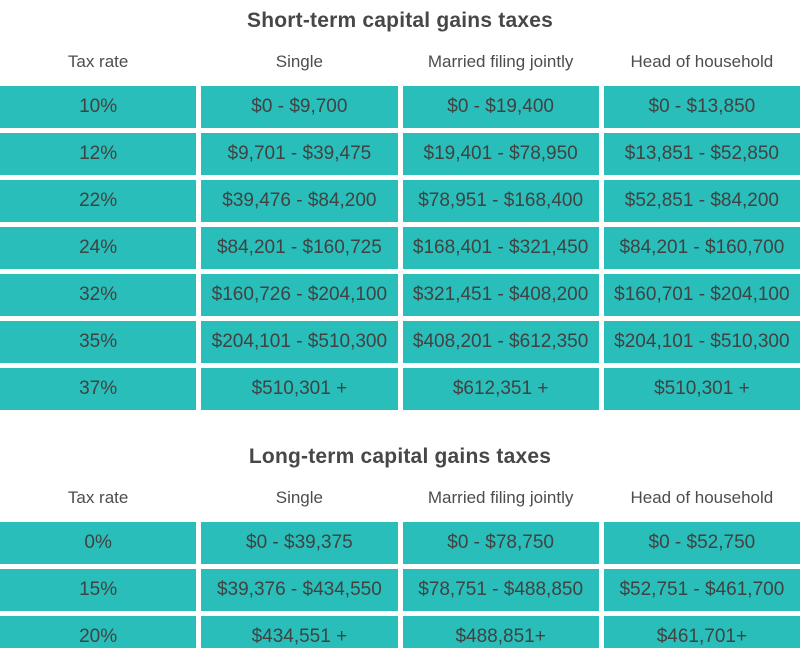 This screenshot has width=800, height=648. Describe the element at coordinates (500, 543) in the screenshot. I see `bracket-cell: $0 - $78,750` at that location.